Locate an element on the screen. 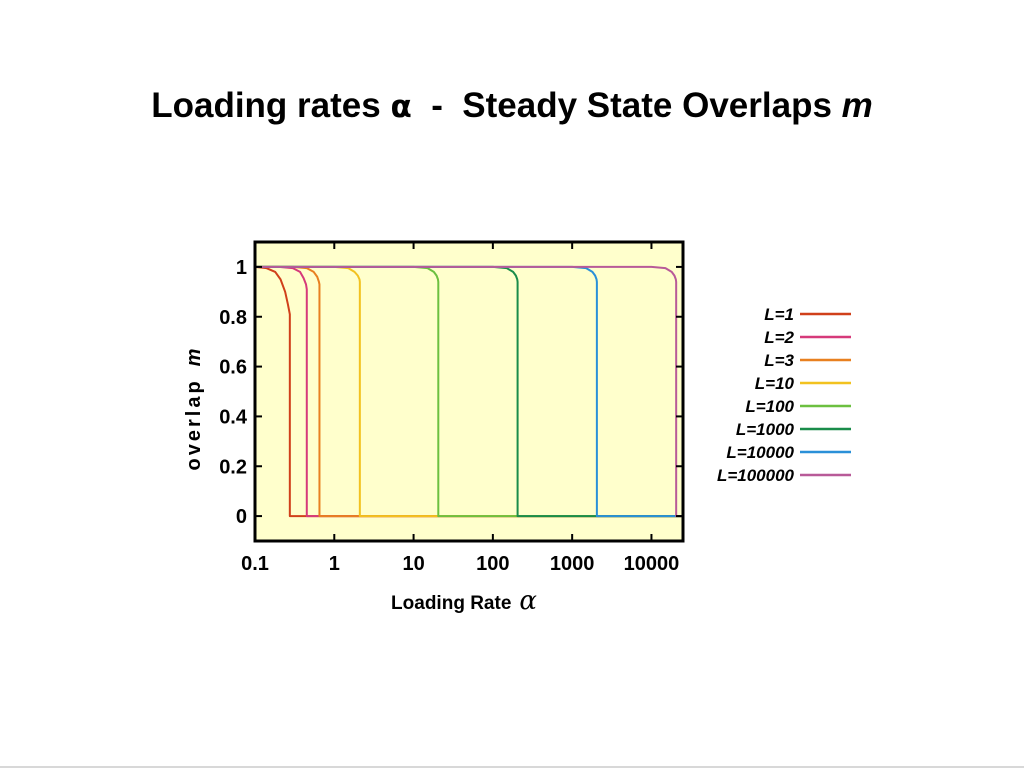  x-tick-label: 1000 is located at coordinates (572, 564).